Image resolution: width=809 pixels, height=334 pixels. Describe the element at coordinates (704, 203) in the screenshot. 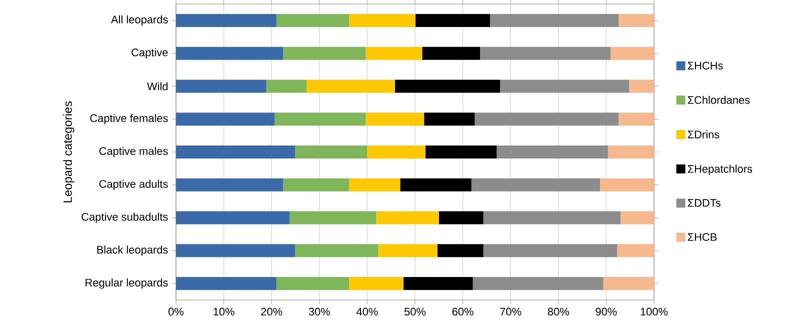

I see `legend-label: ΣDDTs` at that location.